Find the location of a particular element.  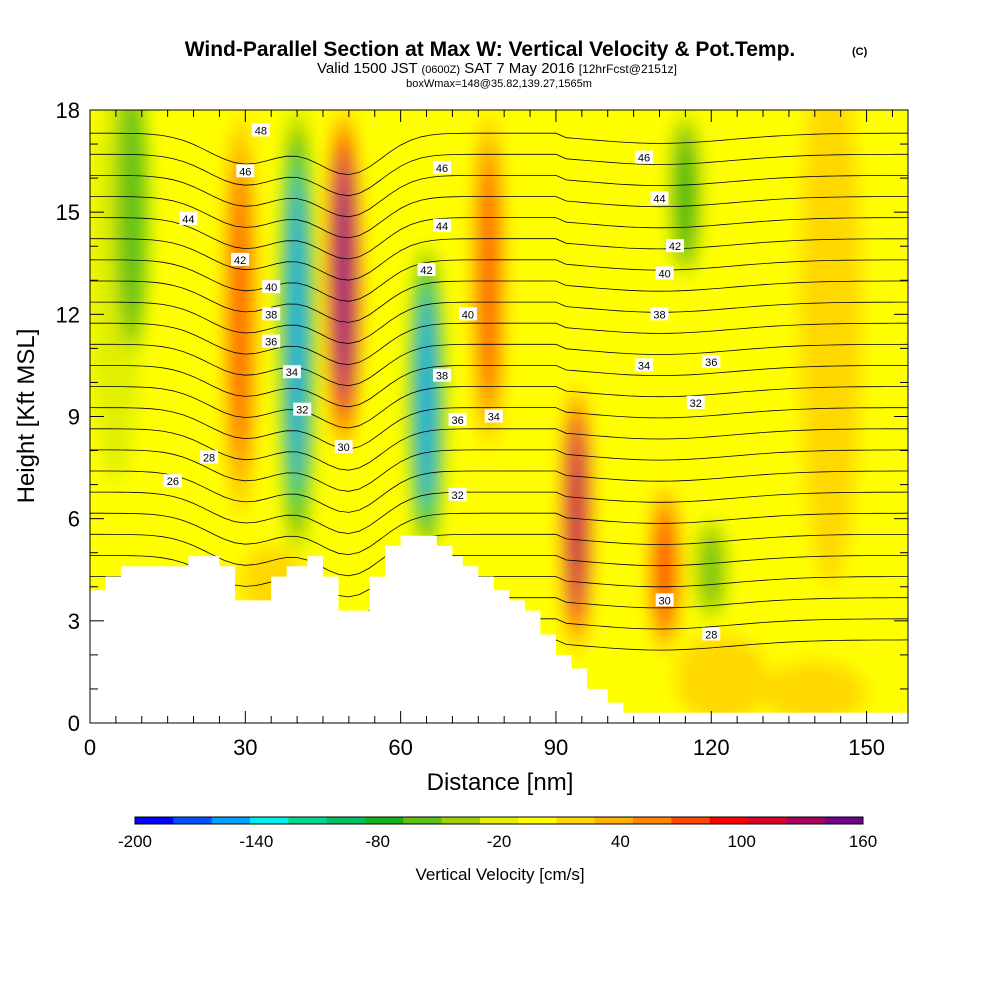

contour-label-text: 48 is located at coordinates (261, 131).